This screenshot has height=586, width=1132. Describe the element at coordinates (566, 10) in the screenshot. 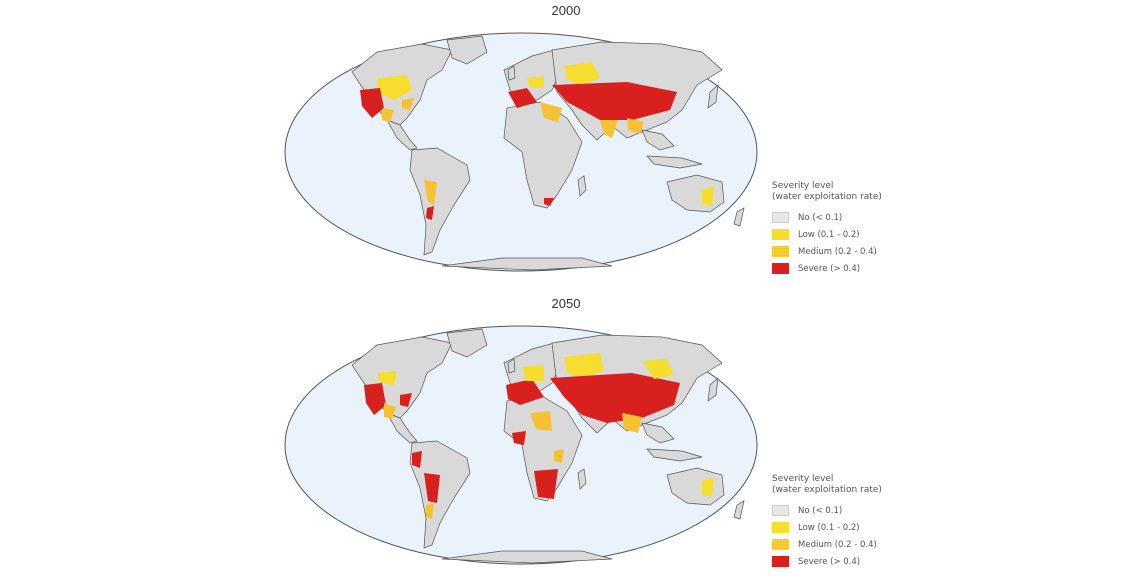

I see `map-title-2000: 2000` at that location.